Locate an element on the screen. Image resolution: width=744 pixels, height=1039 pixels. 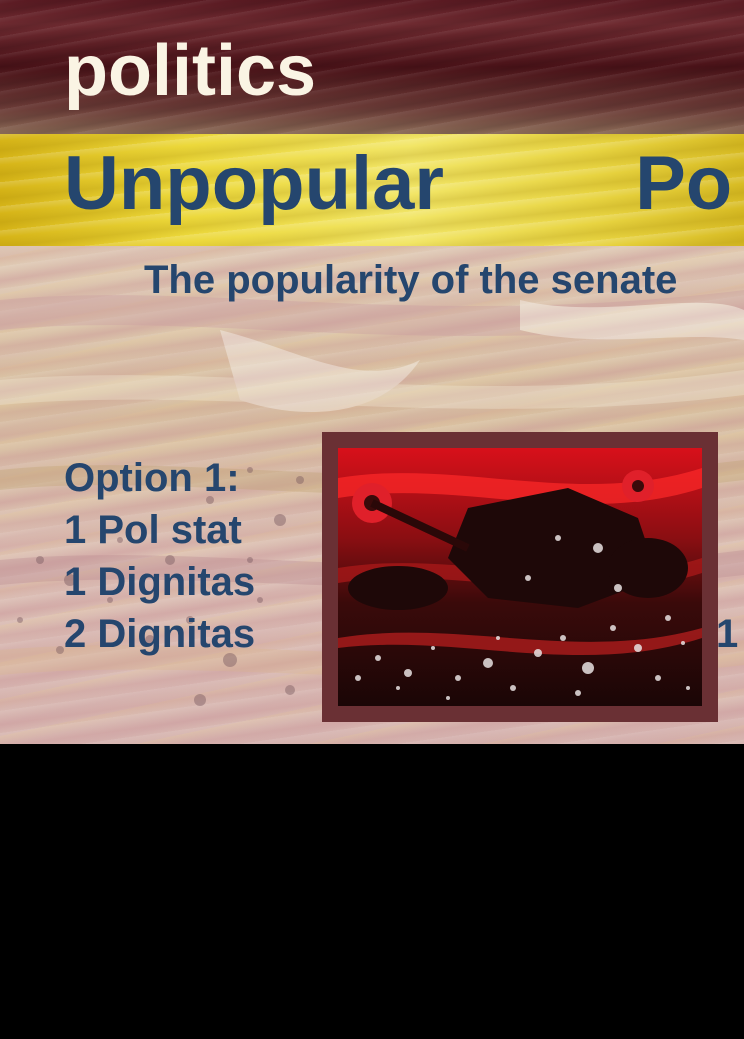
card-subtitle: The popularity of the senate is located at coordinates (411, 280).